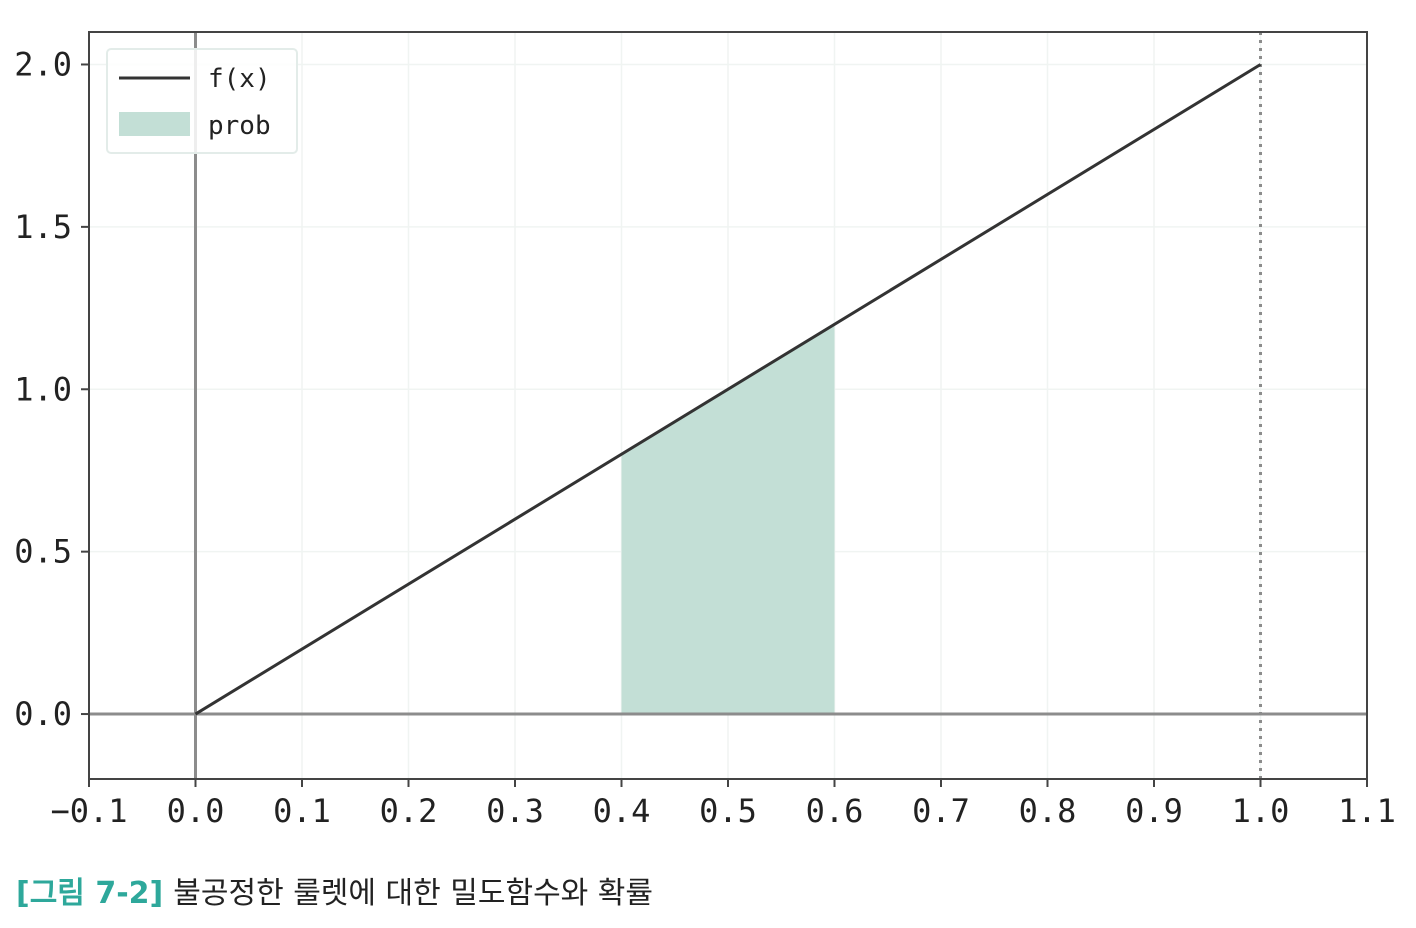 Image resolution: width=1416 pixels, height=928 pixels. What do you see at coordinates (409, 811) in the screenshot?
I see `x-tick-label: 0.2` at bounding box center [409, 811].